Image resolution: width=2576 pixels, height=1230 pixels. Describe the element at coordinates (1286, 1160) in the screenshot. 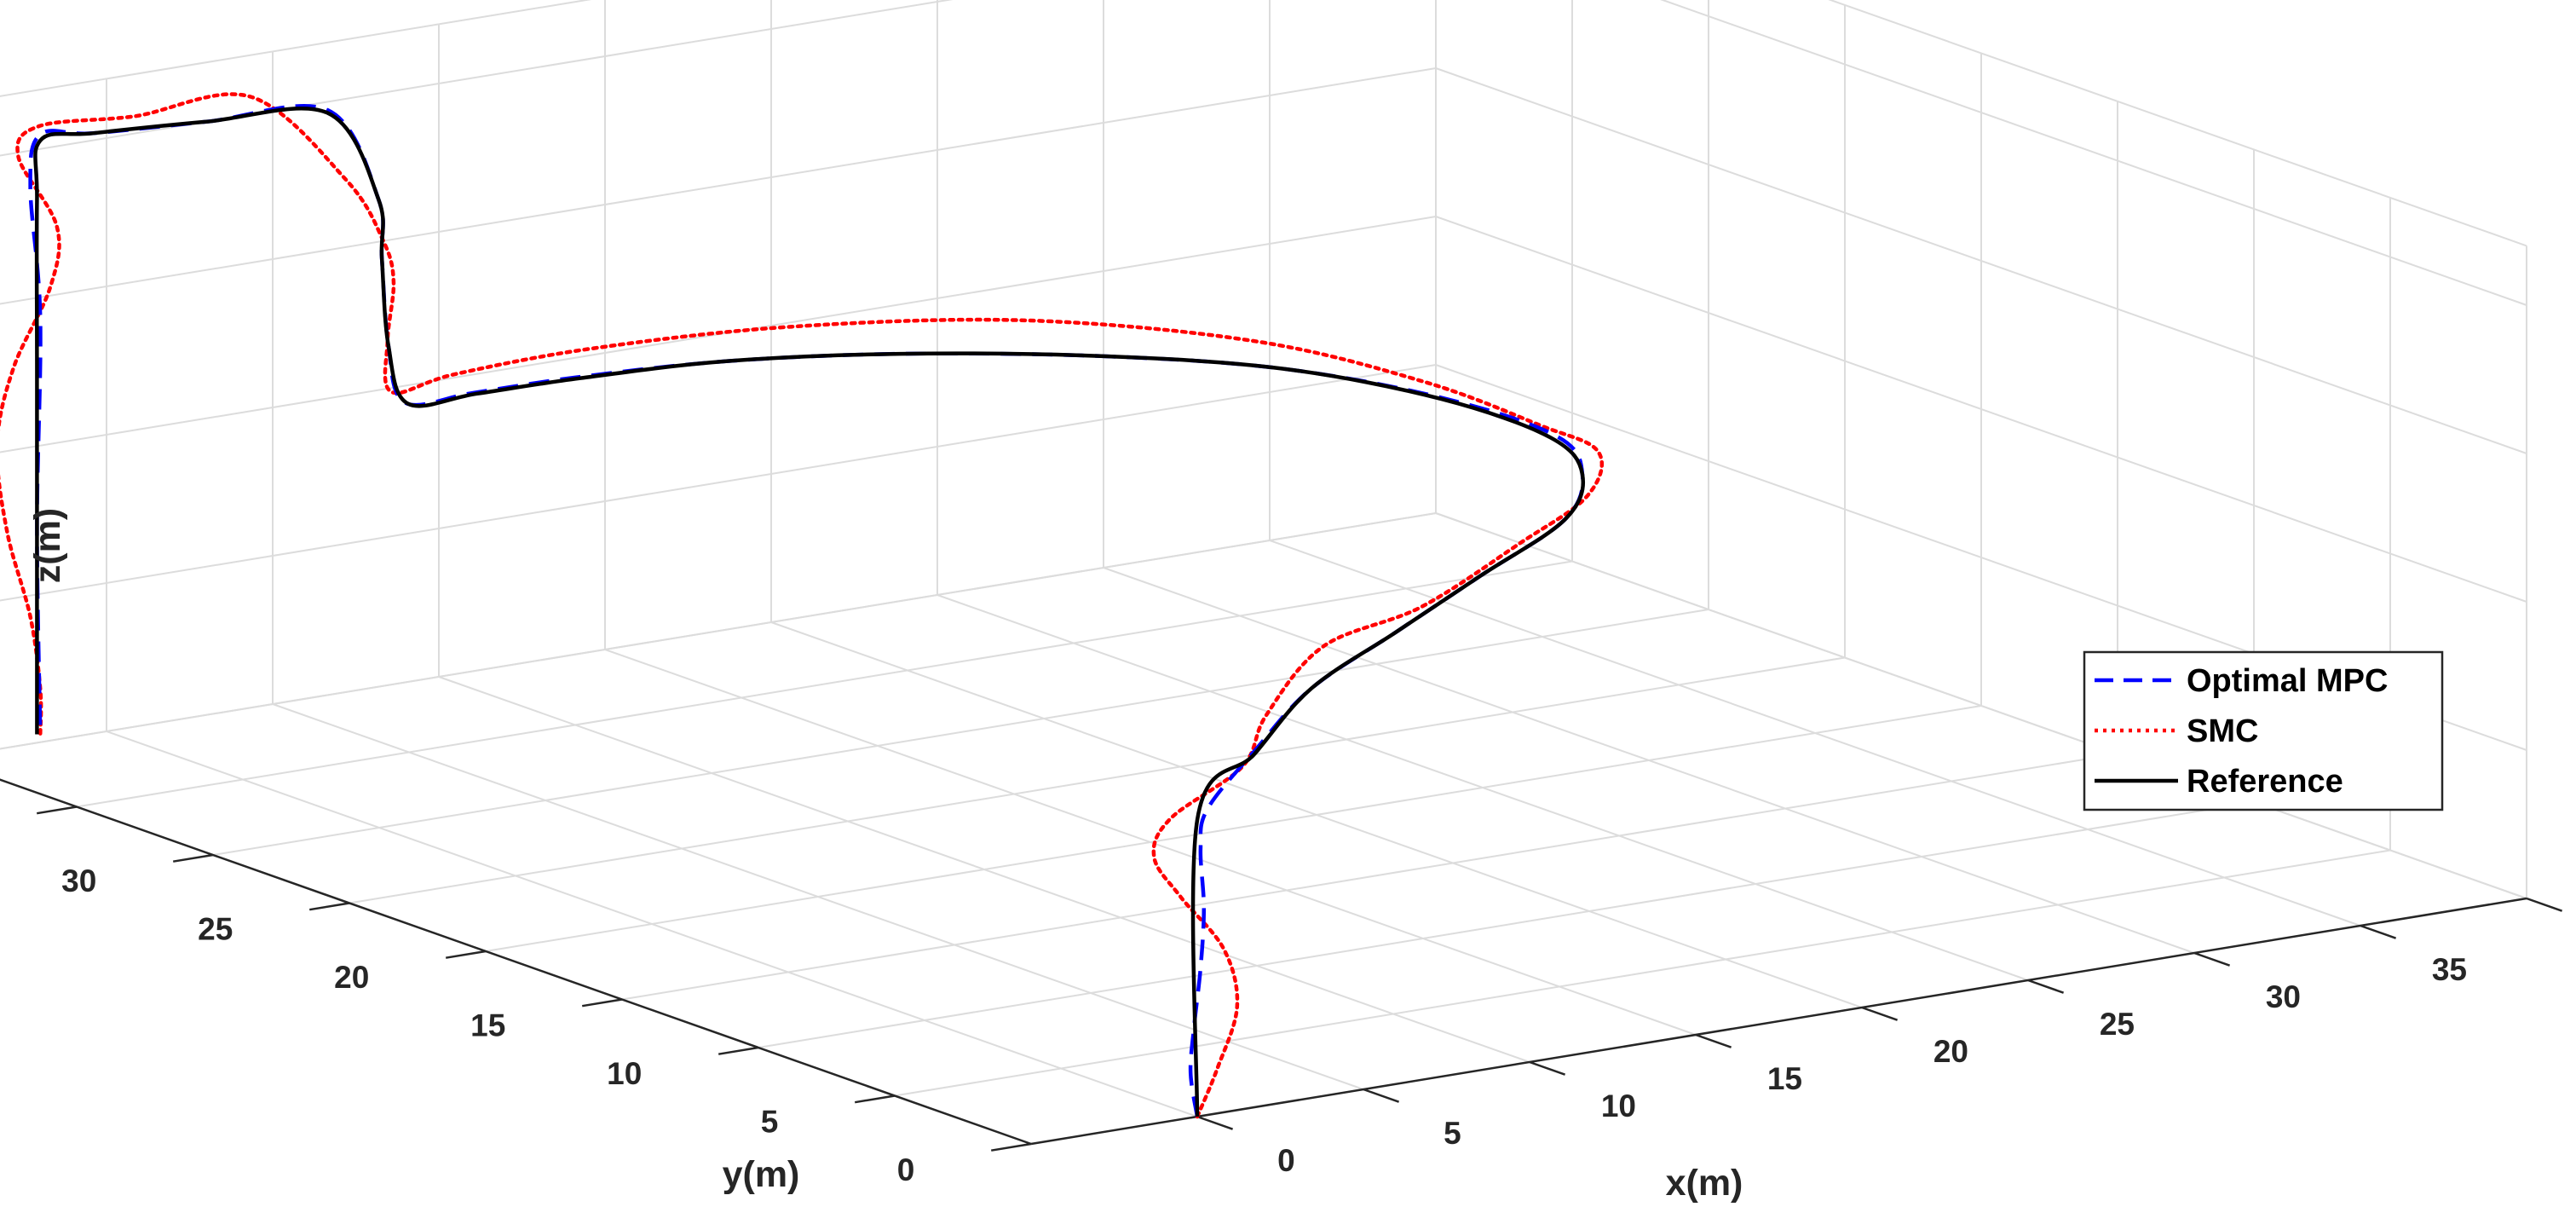

I see `x-tick-label: 0` at that location.